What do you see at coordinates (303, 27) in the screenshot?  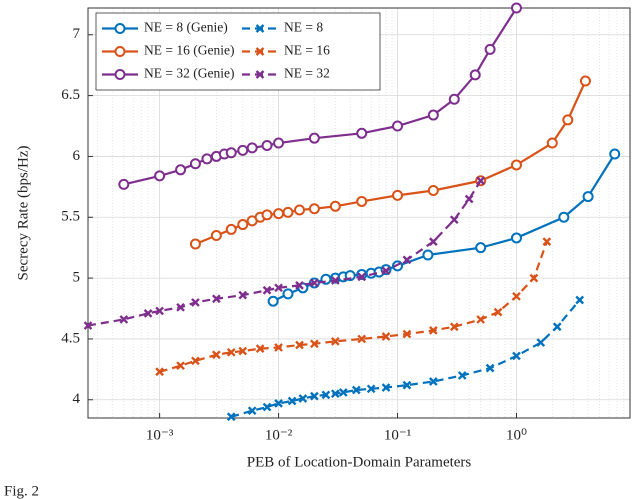 I see `legend-label: NE = 8` at bounding box center [303, 27].